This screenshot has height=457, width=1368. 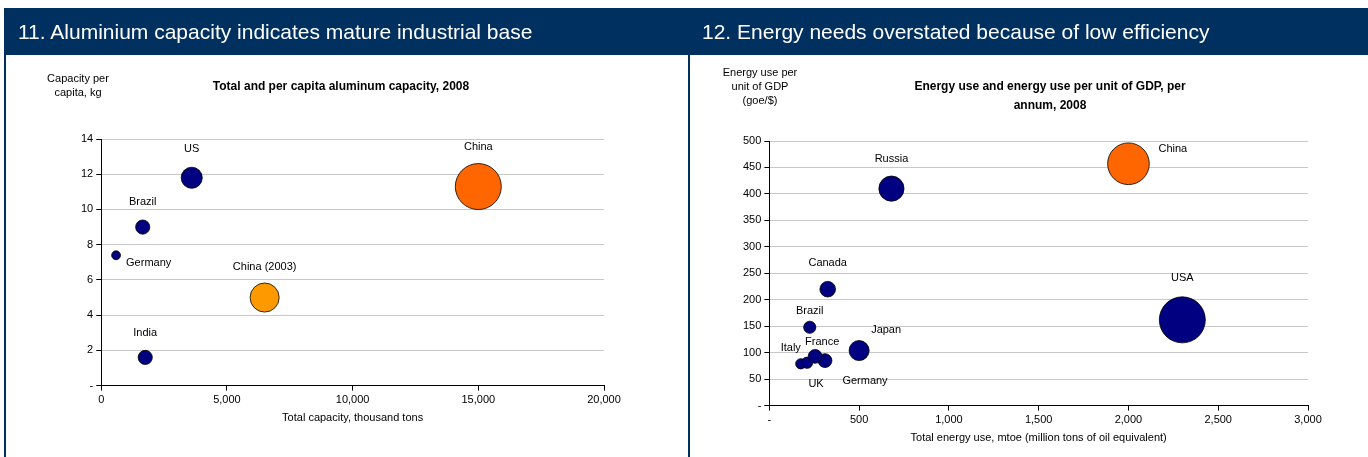 What do you see at coordinates (1038, 419) in the screenshot?
I see `x-tick-label: 1,500` at bounding box center [1038, 419].